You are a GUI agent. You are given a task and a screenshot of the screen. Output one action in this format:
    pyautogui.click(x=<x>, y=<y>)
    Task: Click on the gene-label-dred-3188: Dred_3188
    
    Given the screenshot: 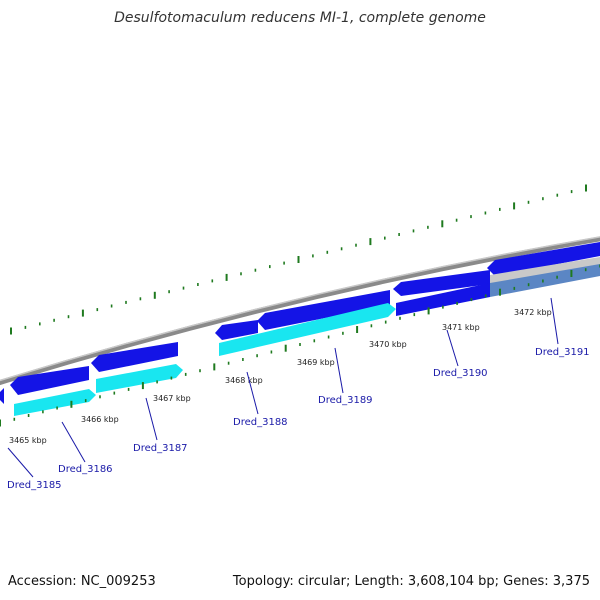 What is the action you would take?
    pyautogui.click(x=260, y=422)
    